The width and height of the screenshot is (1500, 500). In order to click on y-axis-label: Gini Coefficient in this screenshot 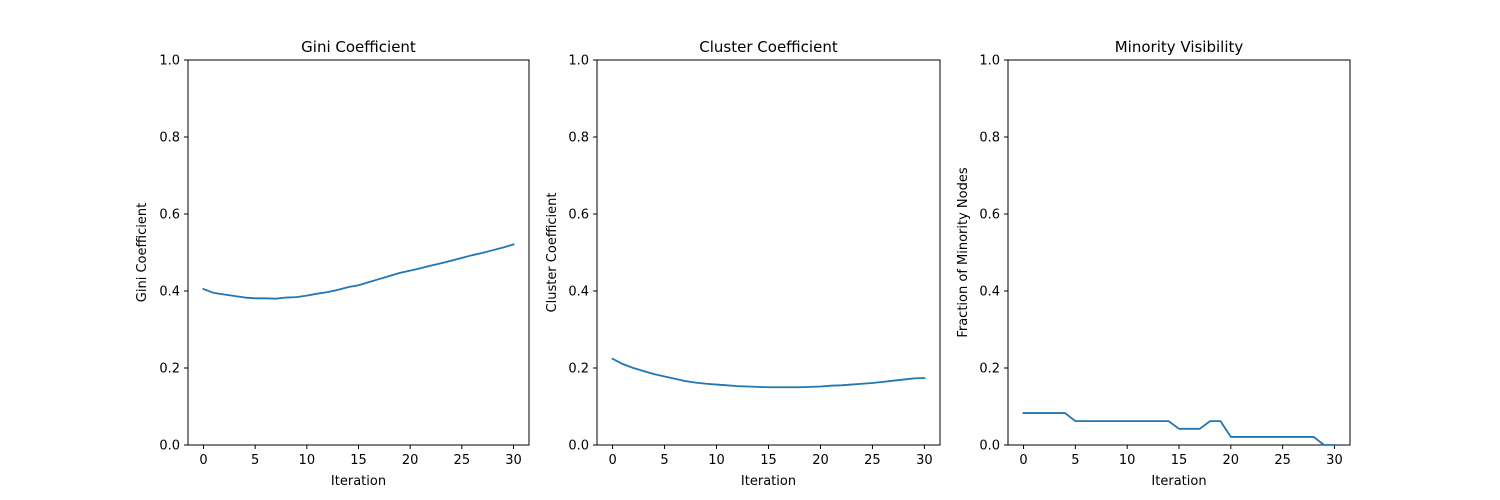, I will do `click(142, 252)`.